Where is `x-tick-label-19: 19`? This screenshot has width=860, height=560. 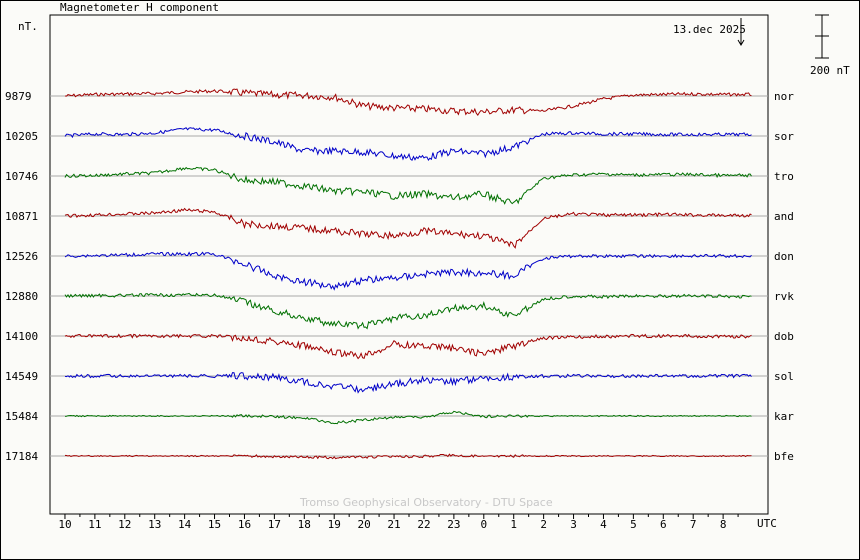
x-tick-label-19: 19 is located at coordinates (334, 524).